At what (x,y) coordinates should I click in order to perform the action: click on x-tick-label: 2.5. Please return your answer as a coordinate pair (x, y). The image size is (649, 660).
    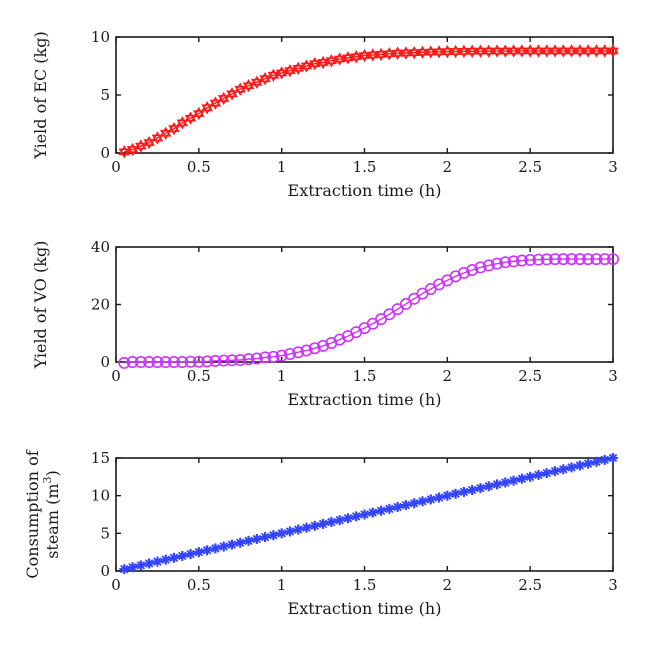
    Looking at the image, I should click on (530, 585).